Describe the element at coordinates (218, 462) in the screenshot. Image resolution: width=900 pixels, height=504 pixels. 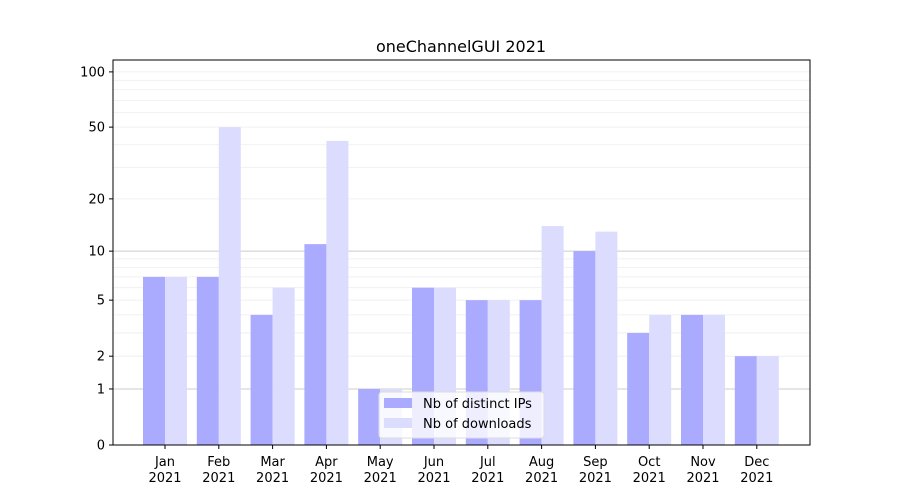
I see `x-tick-label: Feb` at that location.